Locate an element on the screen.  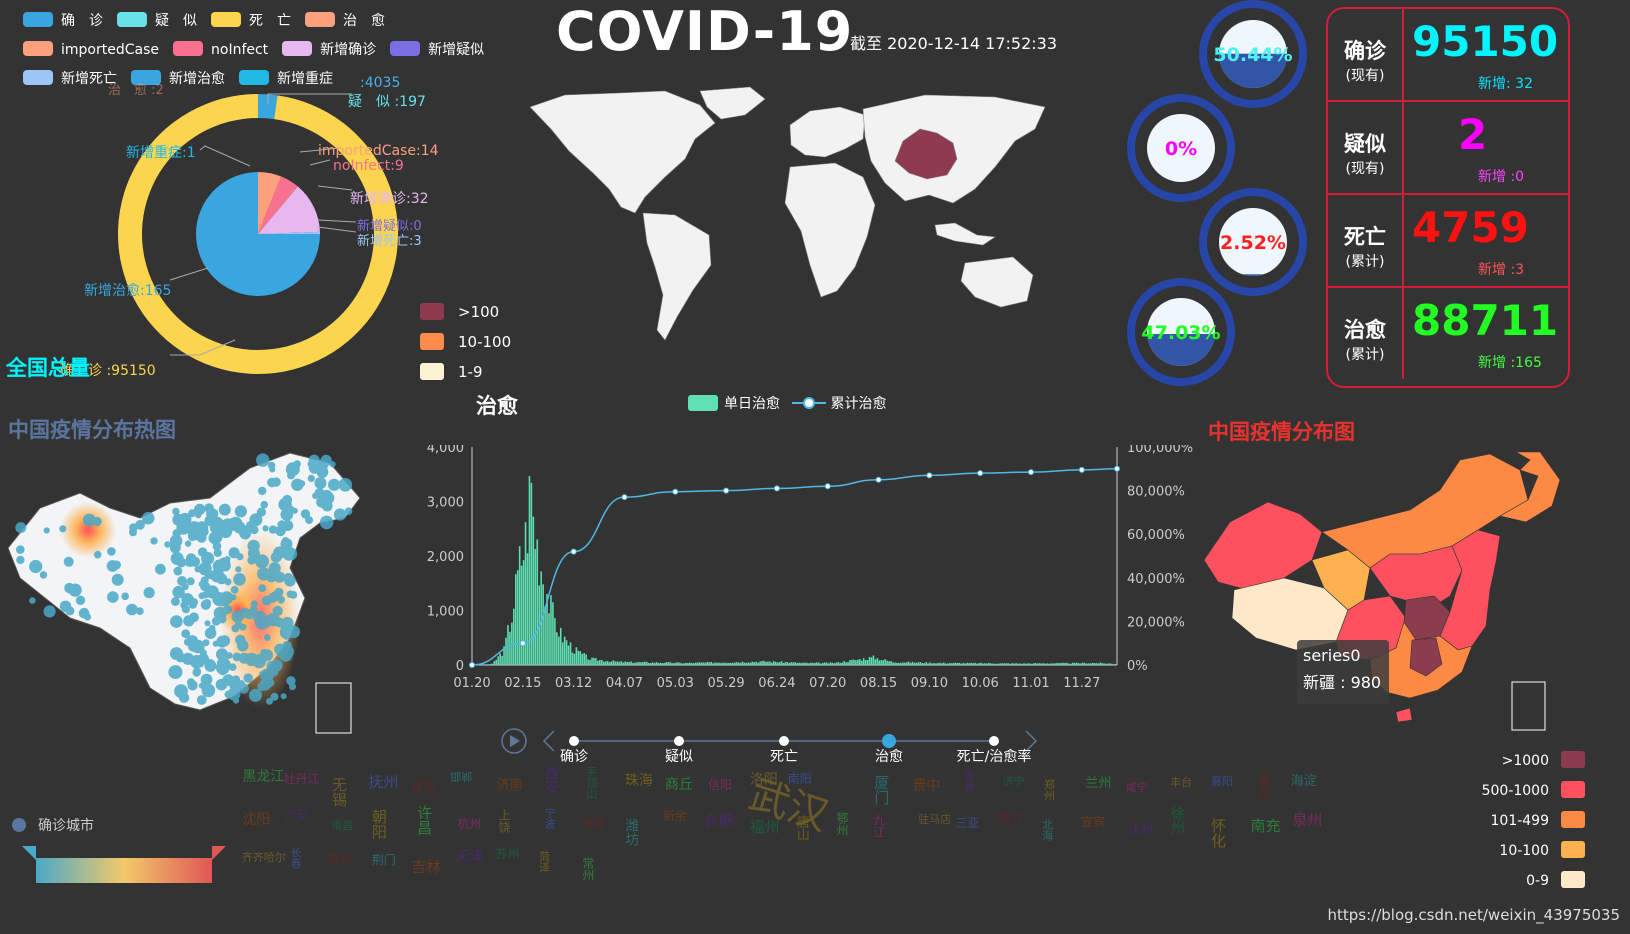
heat-legend: 确诊城市 is located at coordinates (53, 825).